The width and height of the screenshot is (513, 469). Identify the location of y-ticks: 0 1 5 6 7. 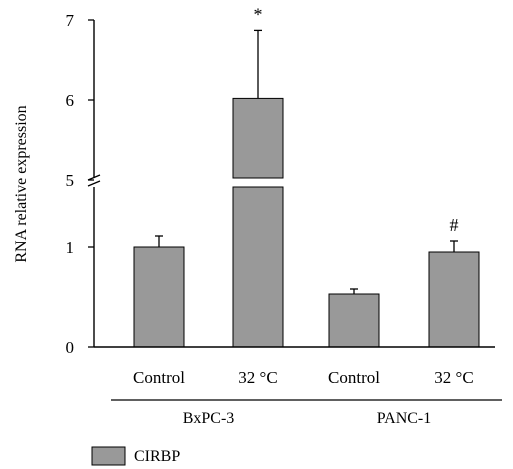
(80, 184).